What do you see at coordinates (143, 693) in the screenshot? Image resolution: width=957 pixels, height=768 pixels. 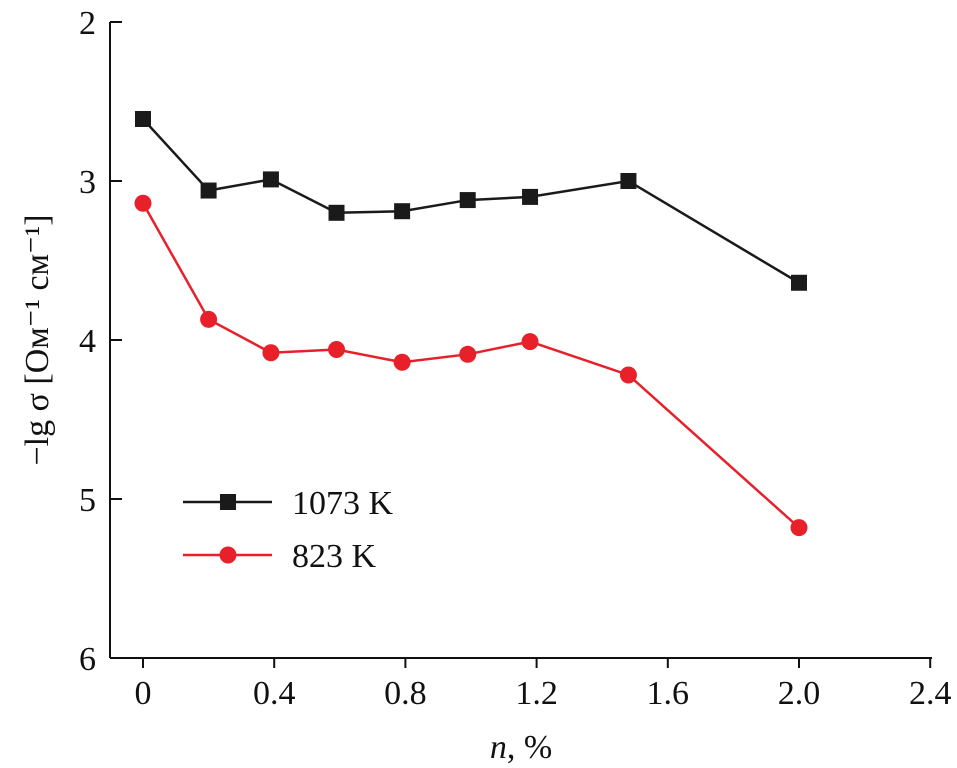 I see `x-tick-label: 0` at bounding box center [143, 693].